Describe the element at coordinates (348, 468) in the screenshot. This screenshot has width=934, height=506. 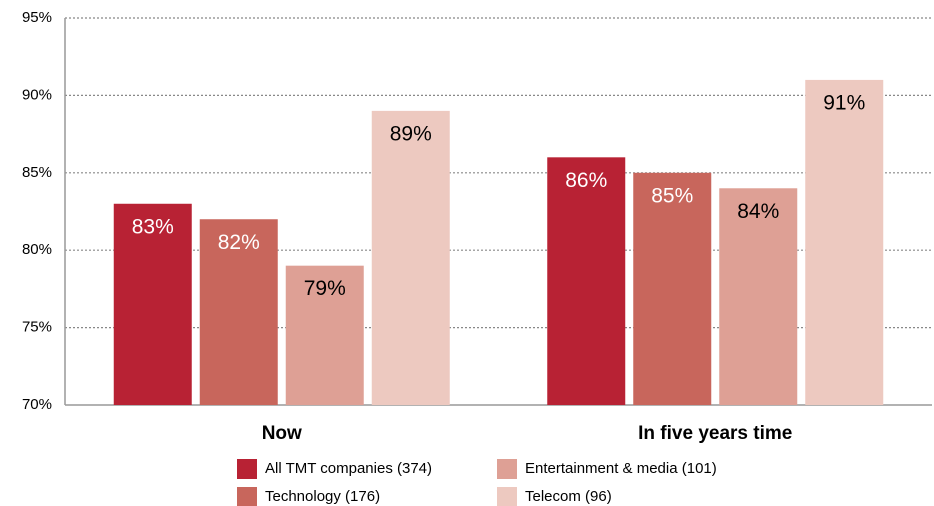
I see `legend-label: All TMT companies (374)` at that location.